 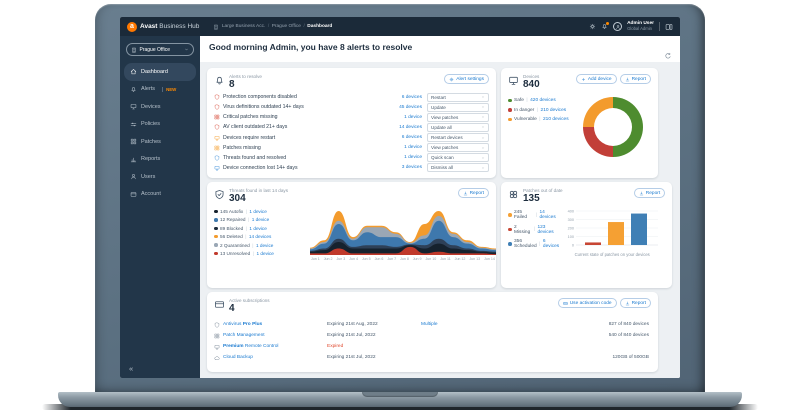 I want to click on threats-report-button: Report, so click(x=473, y=193).